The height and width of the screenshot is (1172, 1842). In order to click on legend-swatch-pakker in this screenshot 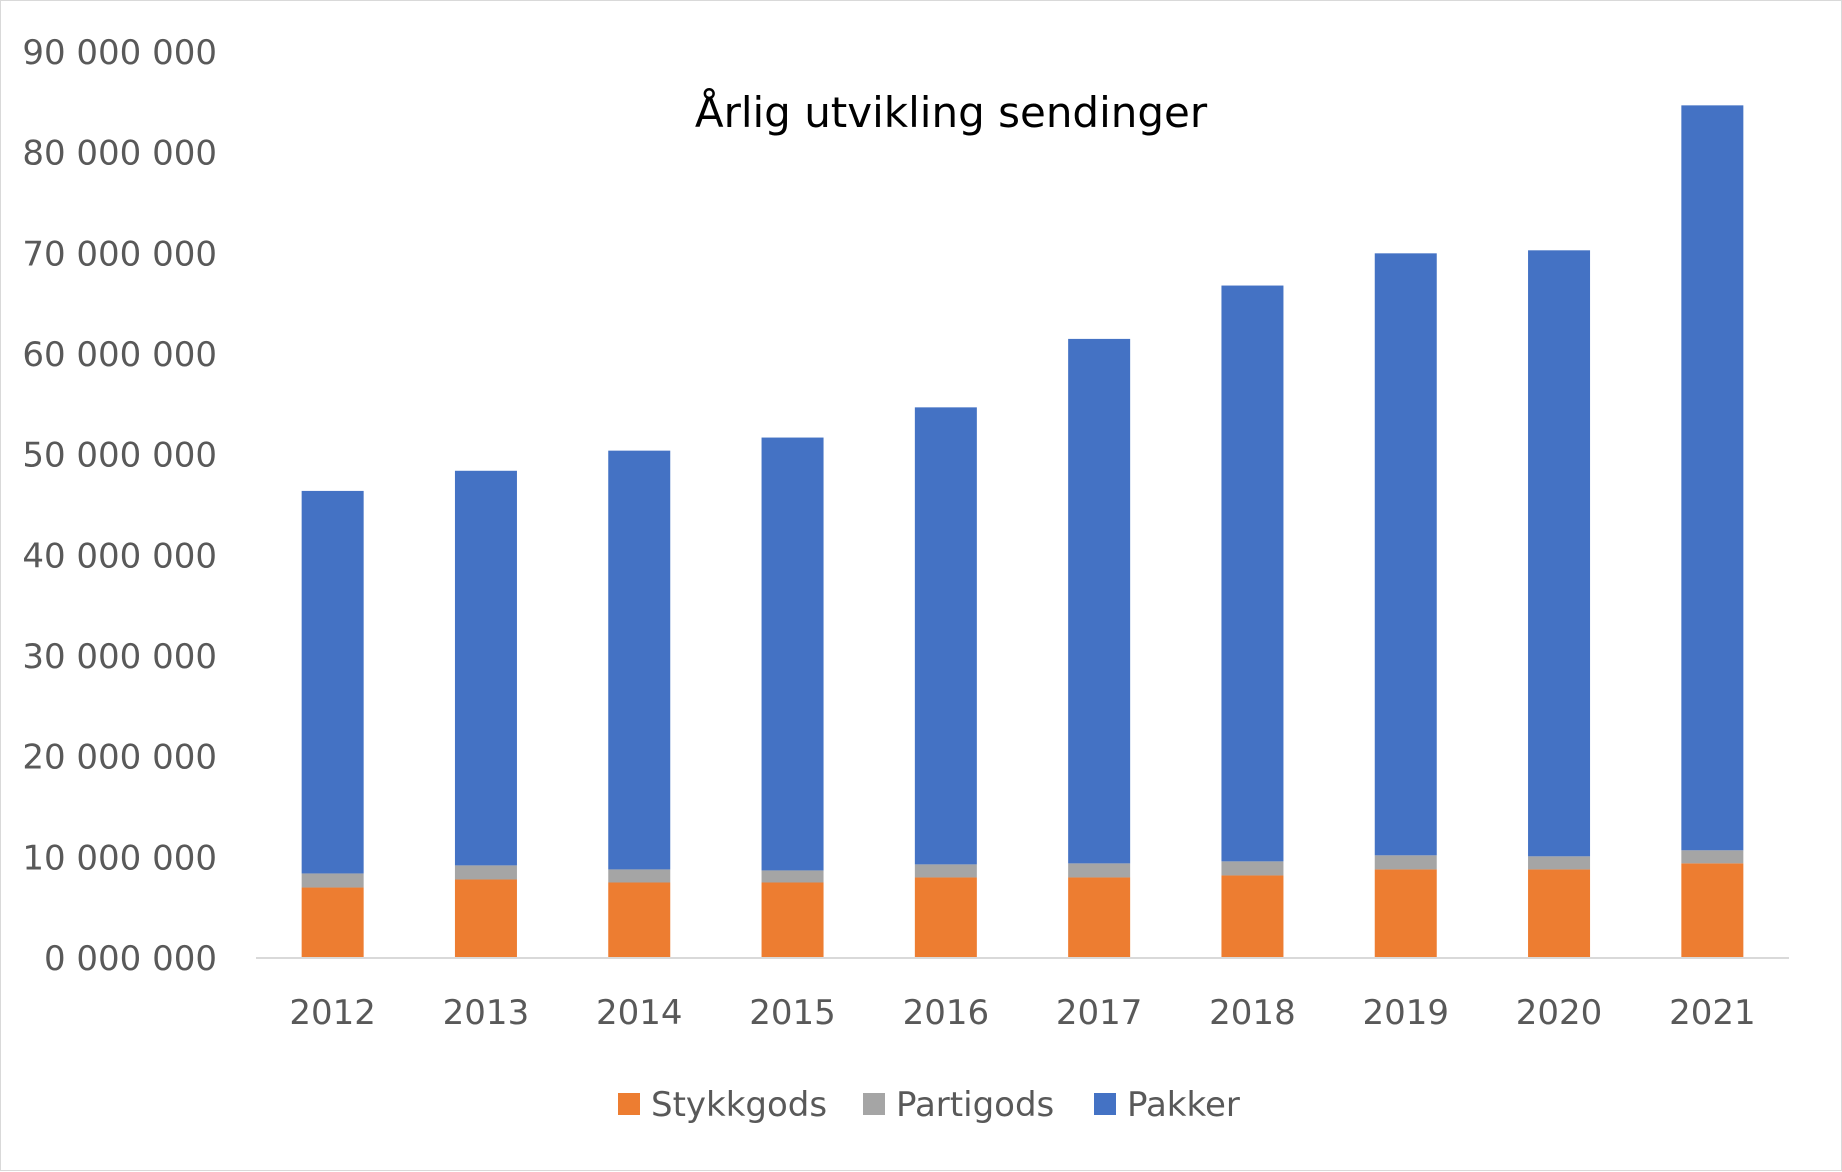, I will do `click(1105, 1104)`.